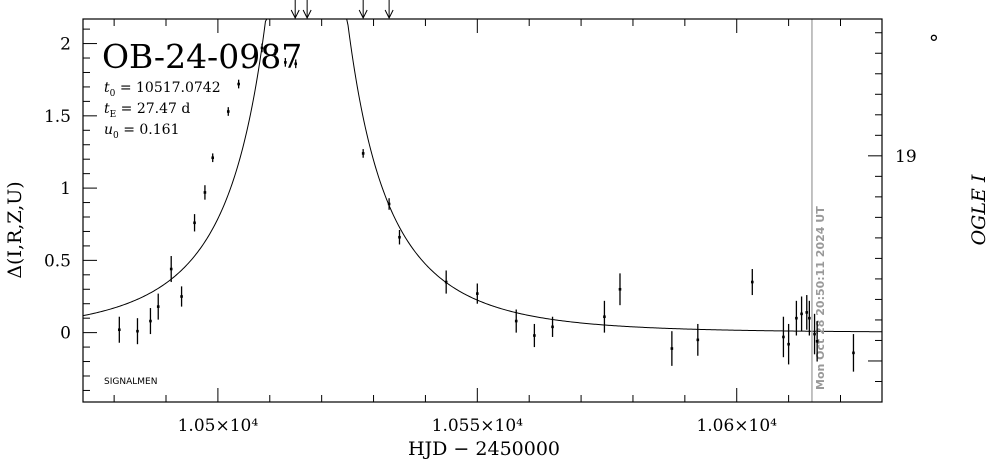  I want to click on y-axis-ticks: 0 0.5 1 1.5 2, so click(70, 209).